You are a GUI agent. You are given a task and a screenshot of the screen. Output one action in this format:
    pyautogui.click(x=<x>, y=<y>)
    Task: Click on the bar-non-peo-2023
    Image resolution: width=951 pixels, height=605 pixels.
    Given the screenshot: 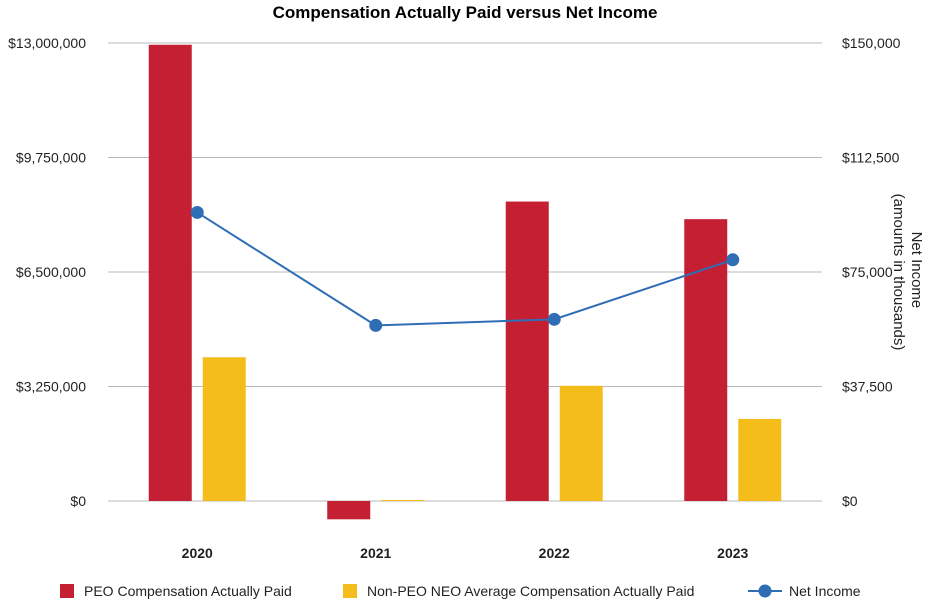 What is the action you would take?
    pyautogui.click(x=760, y=459)
    